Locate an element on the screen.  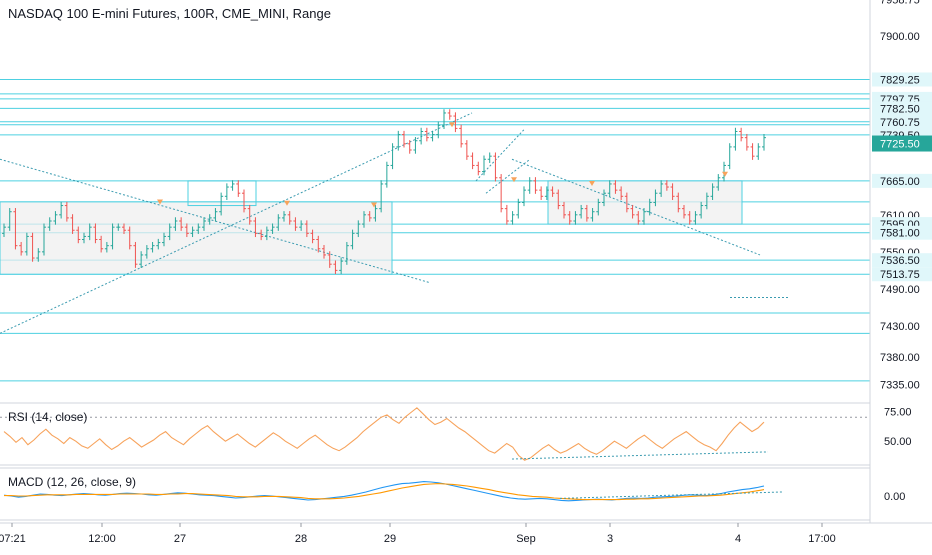
level-label-3: 7760.75 is located at coordinates (900, 123).